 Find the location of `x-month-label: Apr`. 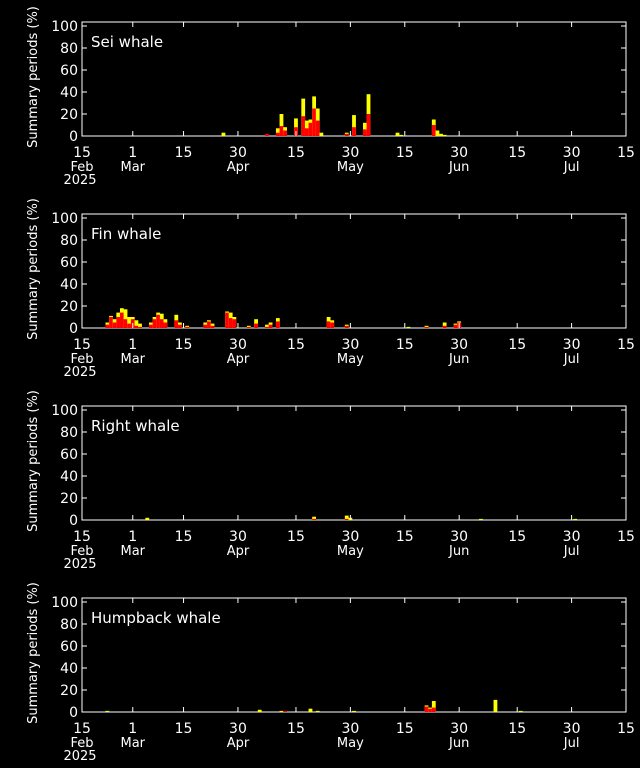

x-month-label: Apr is located at coordinates (238, 167).